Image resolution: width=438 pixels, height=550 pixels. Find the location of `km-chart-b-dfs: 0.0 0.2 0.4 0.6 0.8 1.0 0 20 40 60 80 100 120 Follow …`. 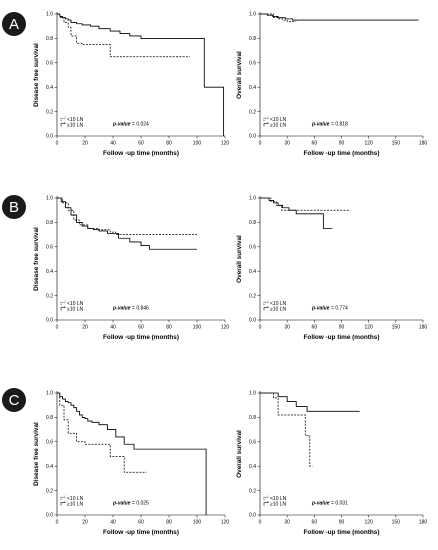

km-chart-b-dfs: 0.0 0.2 0.4 0.6 0.8 1.0 0 20 40 60 80 100 120 Follow … is located at coordinates (131, 268).